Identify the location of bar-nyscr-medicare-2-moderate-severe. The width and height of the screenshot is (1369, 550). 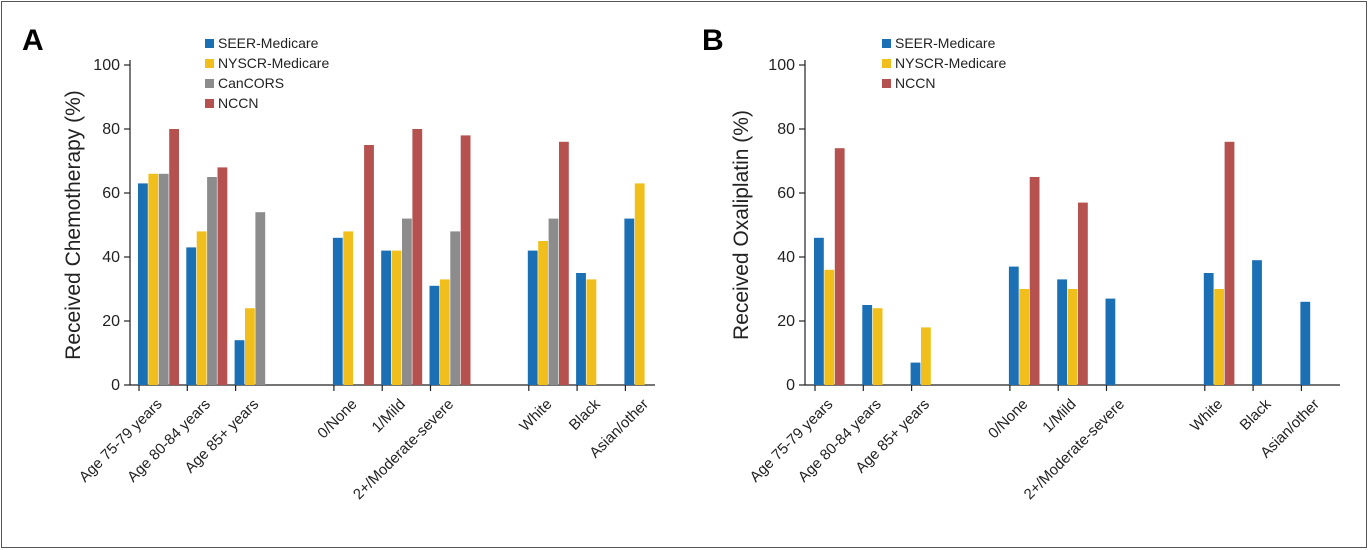
(444, 332).